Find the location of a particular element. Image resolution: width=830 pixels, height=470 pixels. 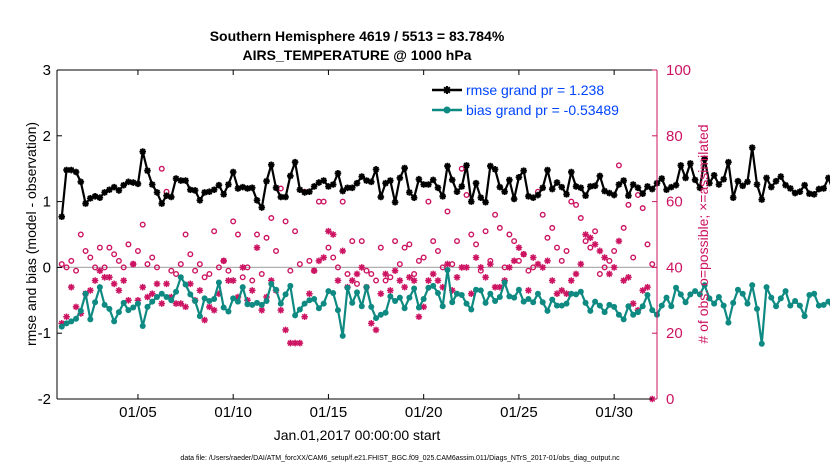

legend-box is located at coordinates (540, 98).